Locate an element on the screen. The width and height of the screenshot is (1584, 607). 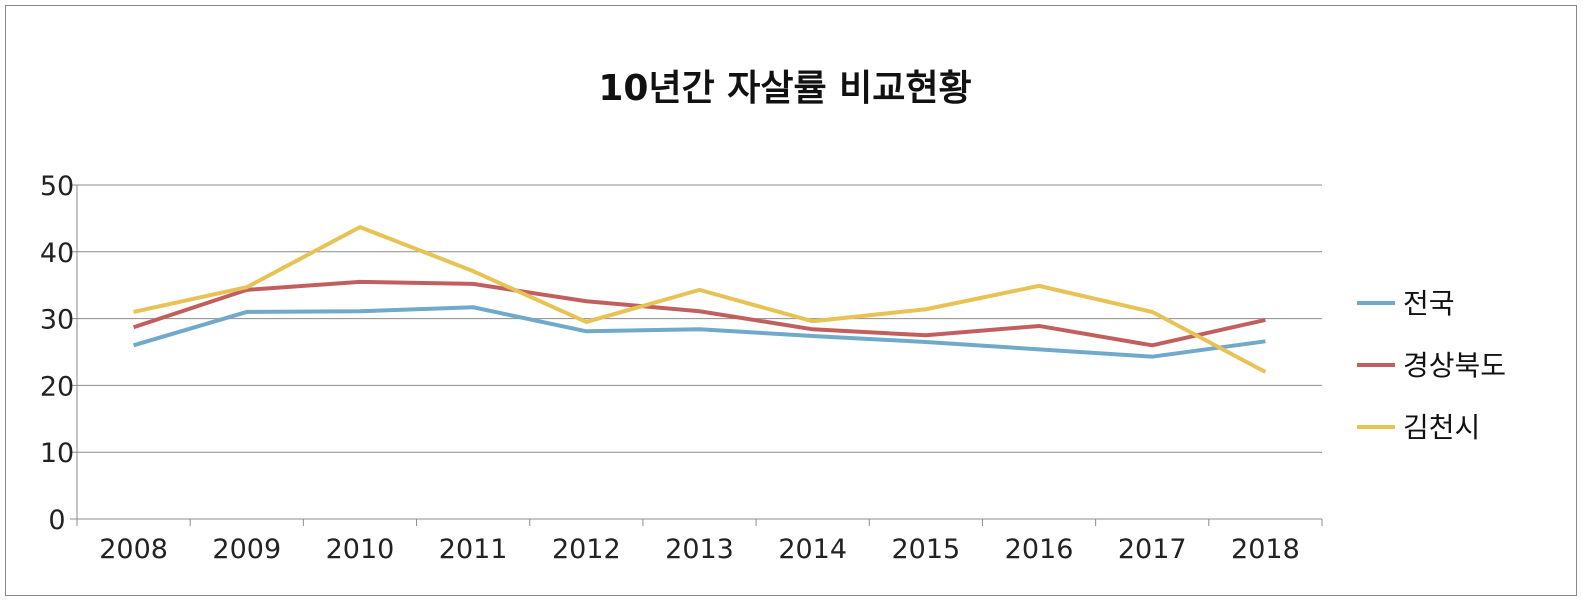
x-tick-label: 2008 is located at coordinates (133, 549).